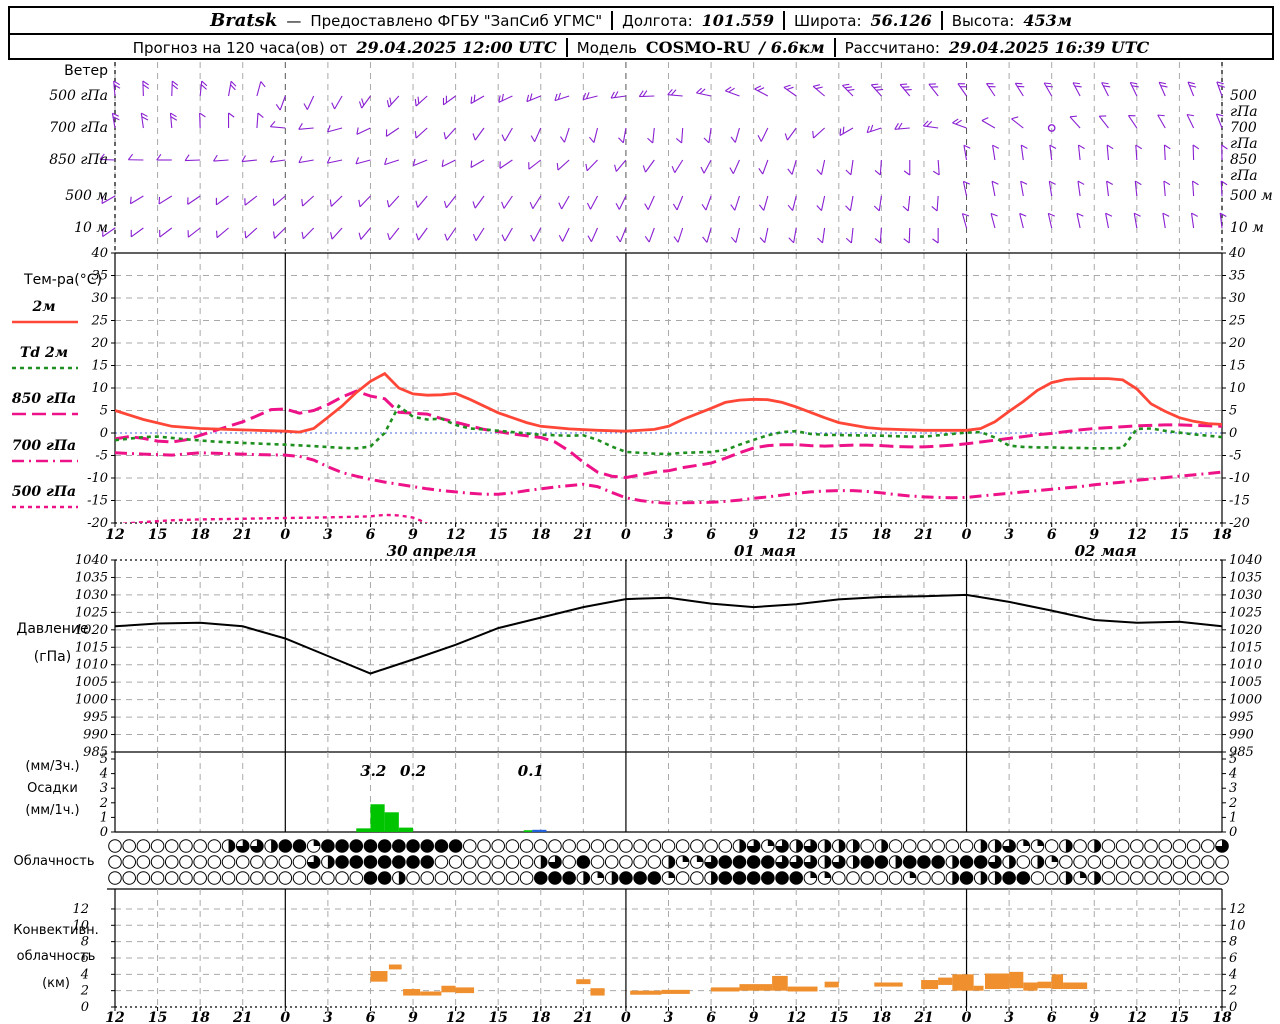  I want to click on convective-tick-label-left: 8, so click(85, 942).